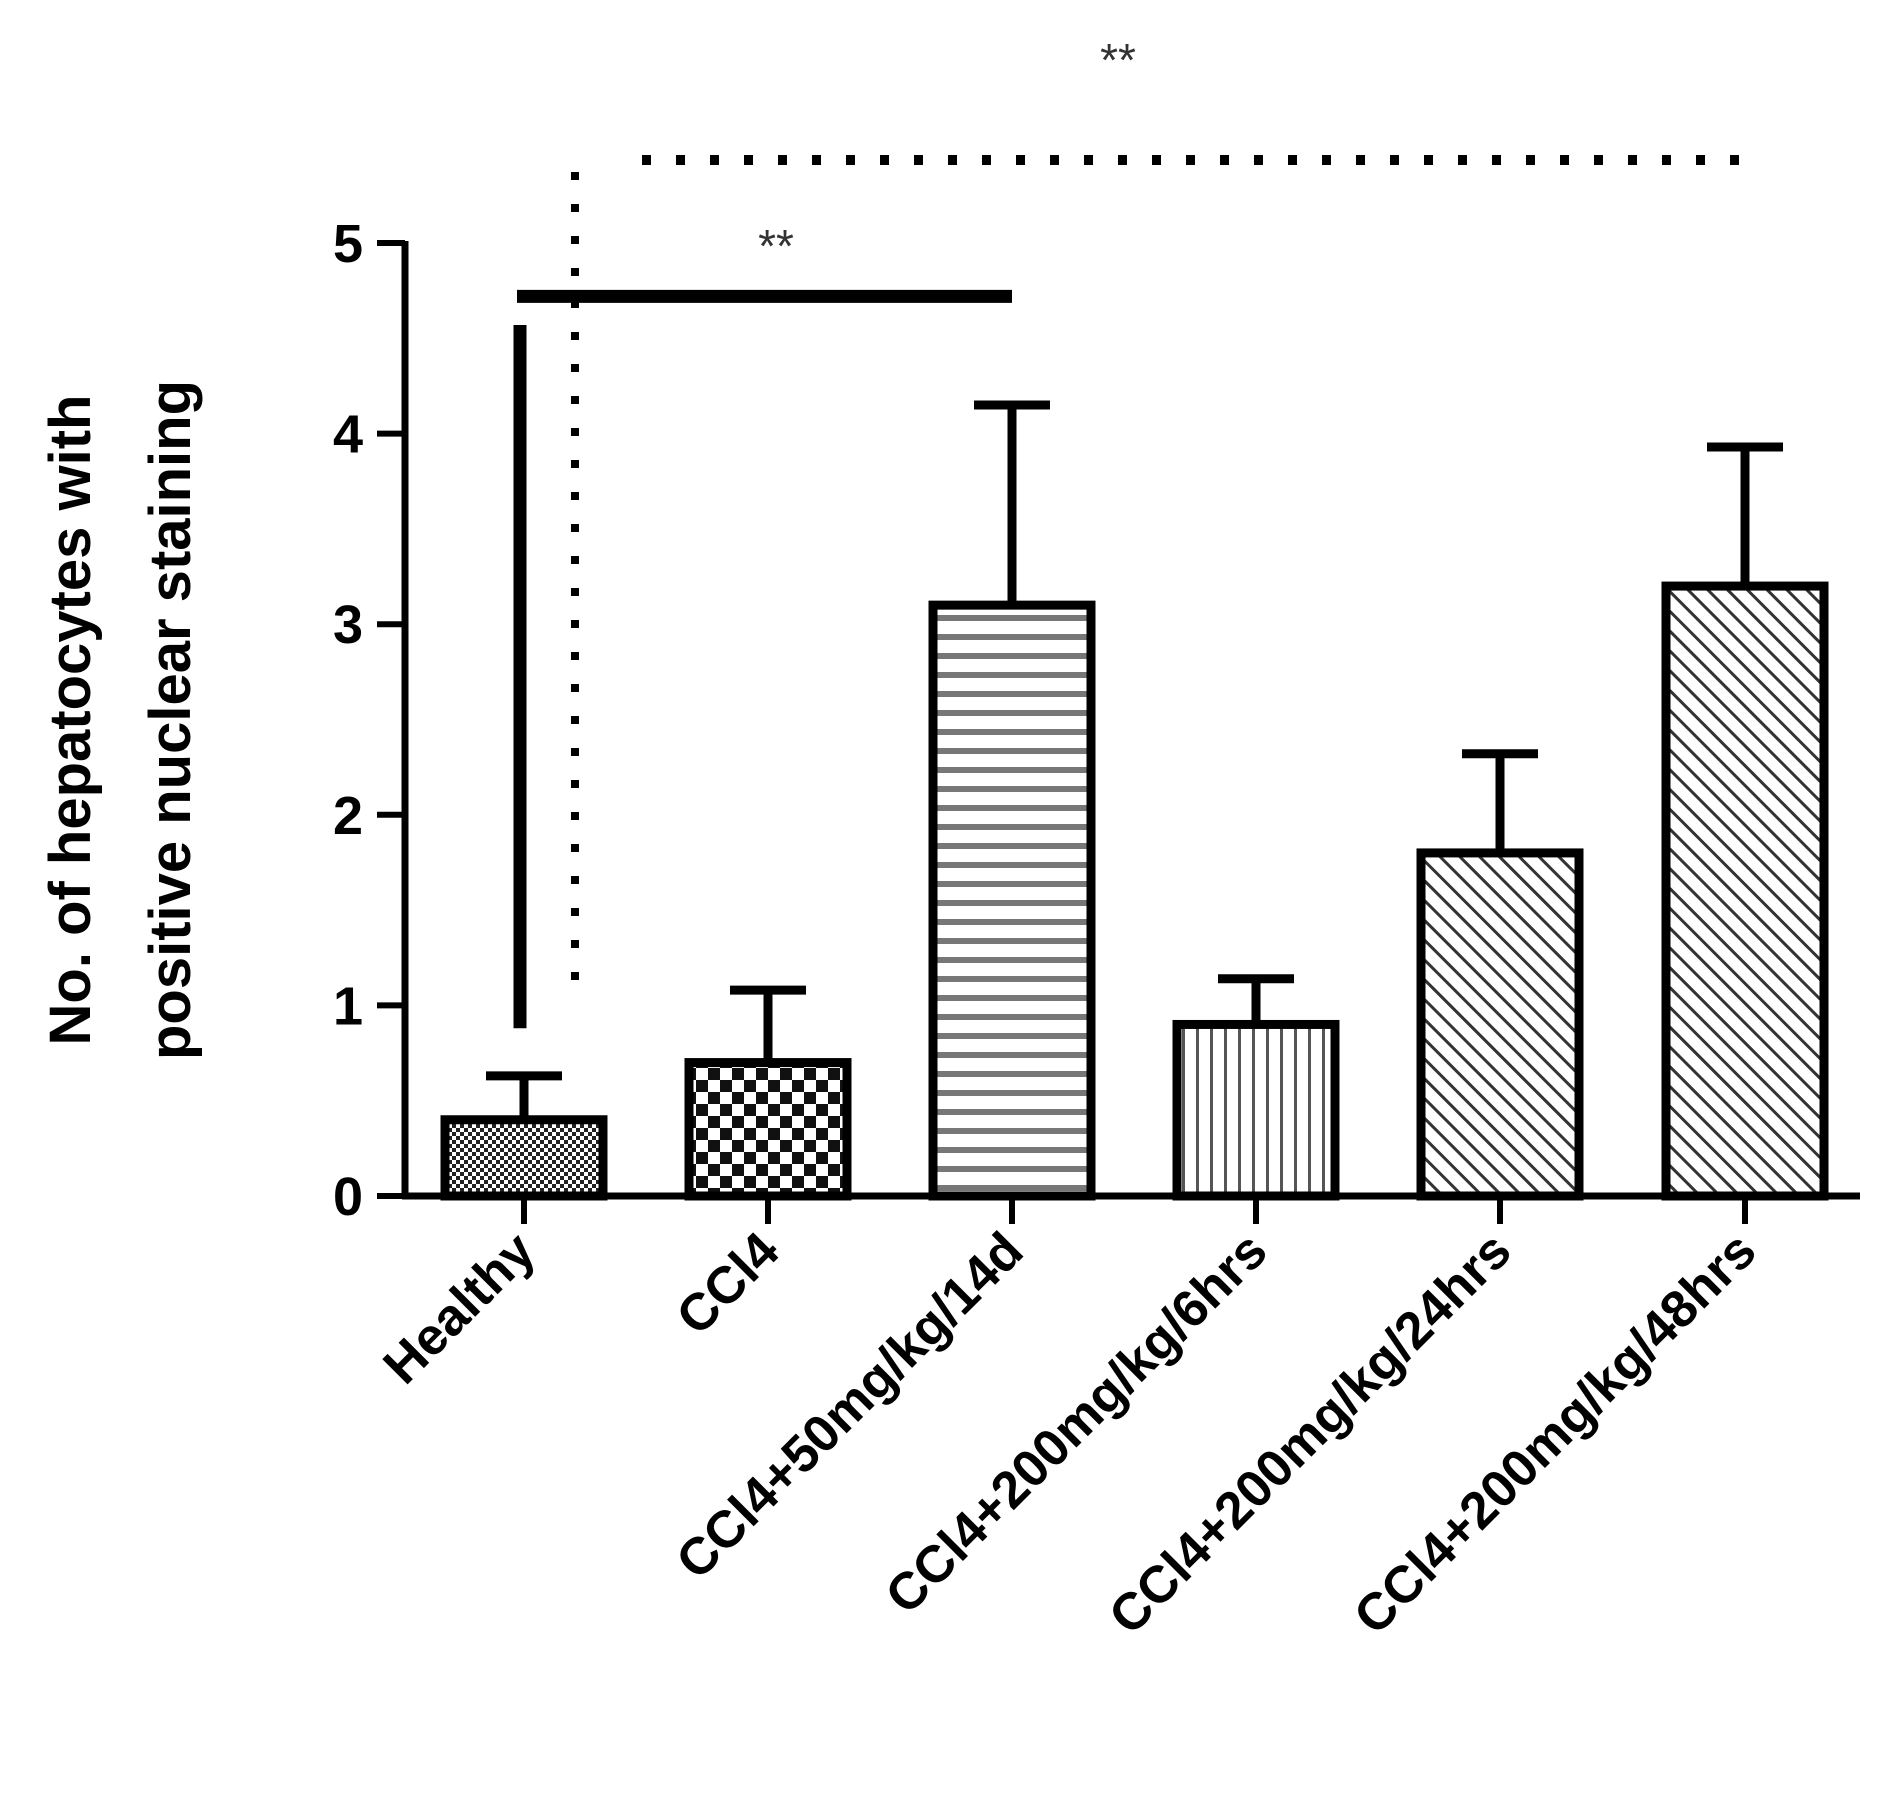  What do you see at coordinates (70, 720) in the screenshot?
I see `y-axis-title-line: No. of hepatocytes with` at bounding box center [70, 720].